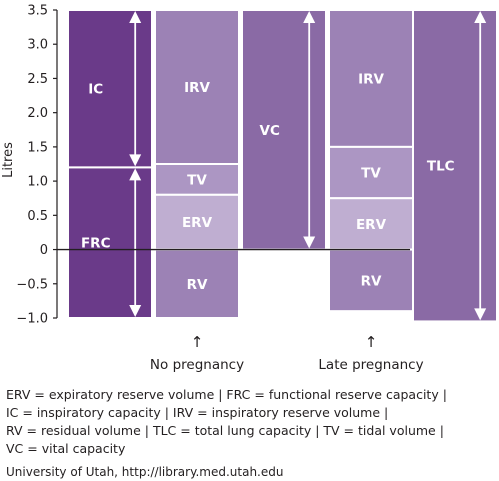  Describe the element at coordinates (37, 45) in the screenshot. I see `y-tick-label: 3.0` at that location.